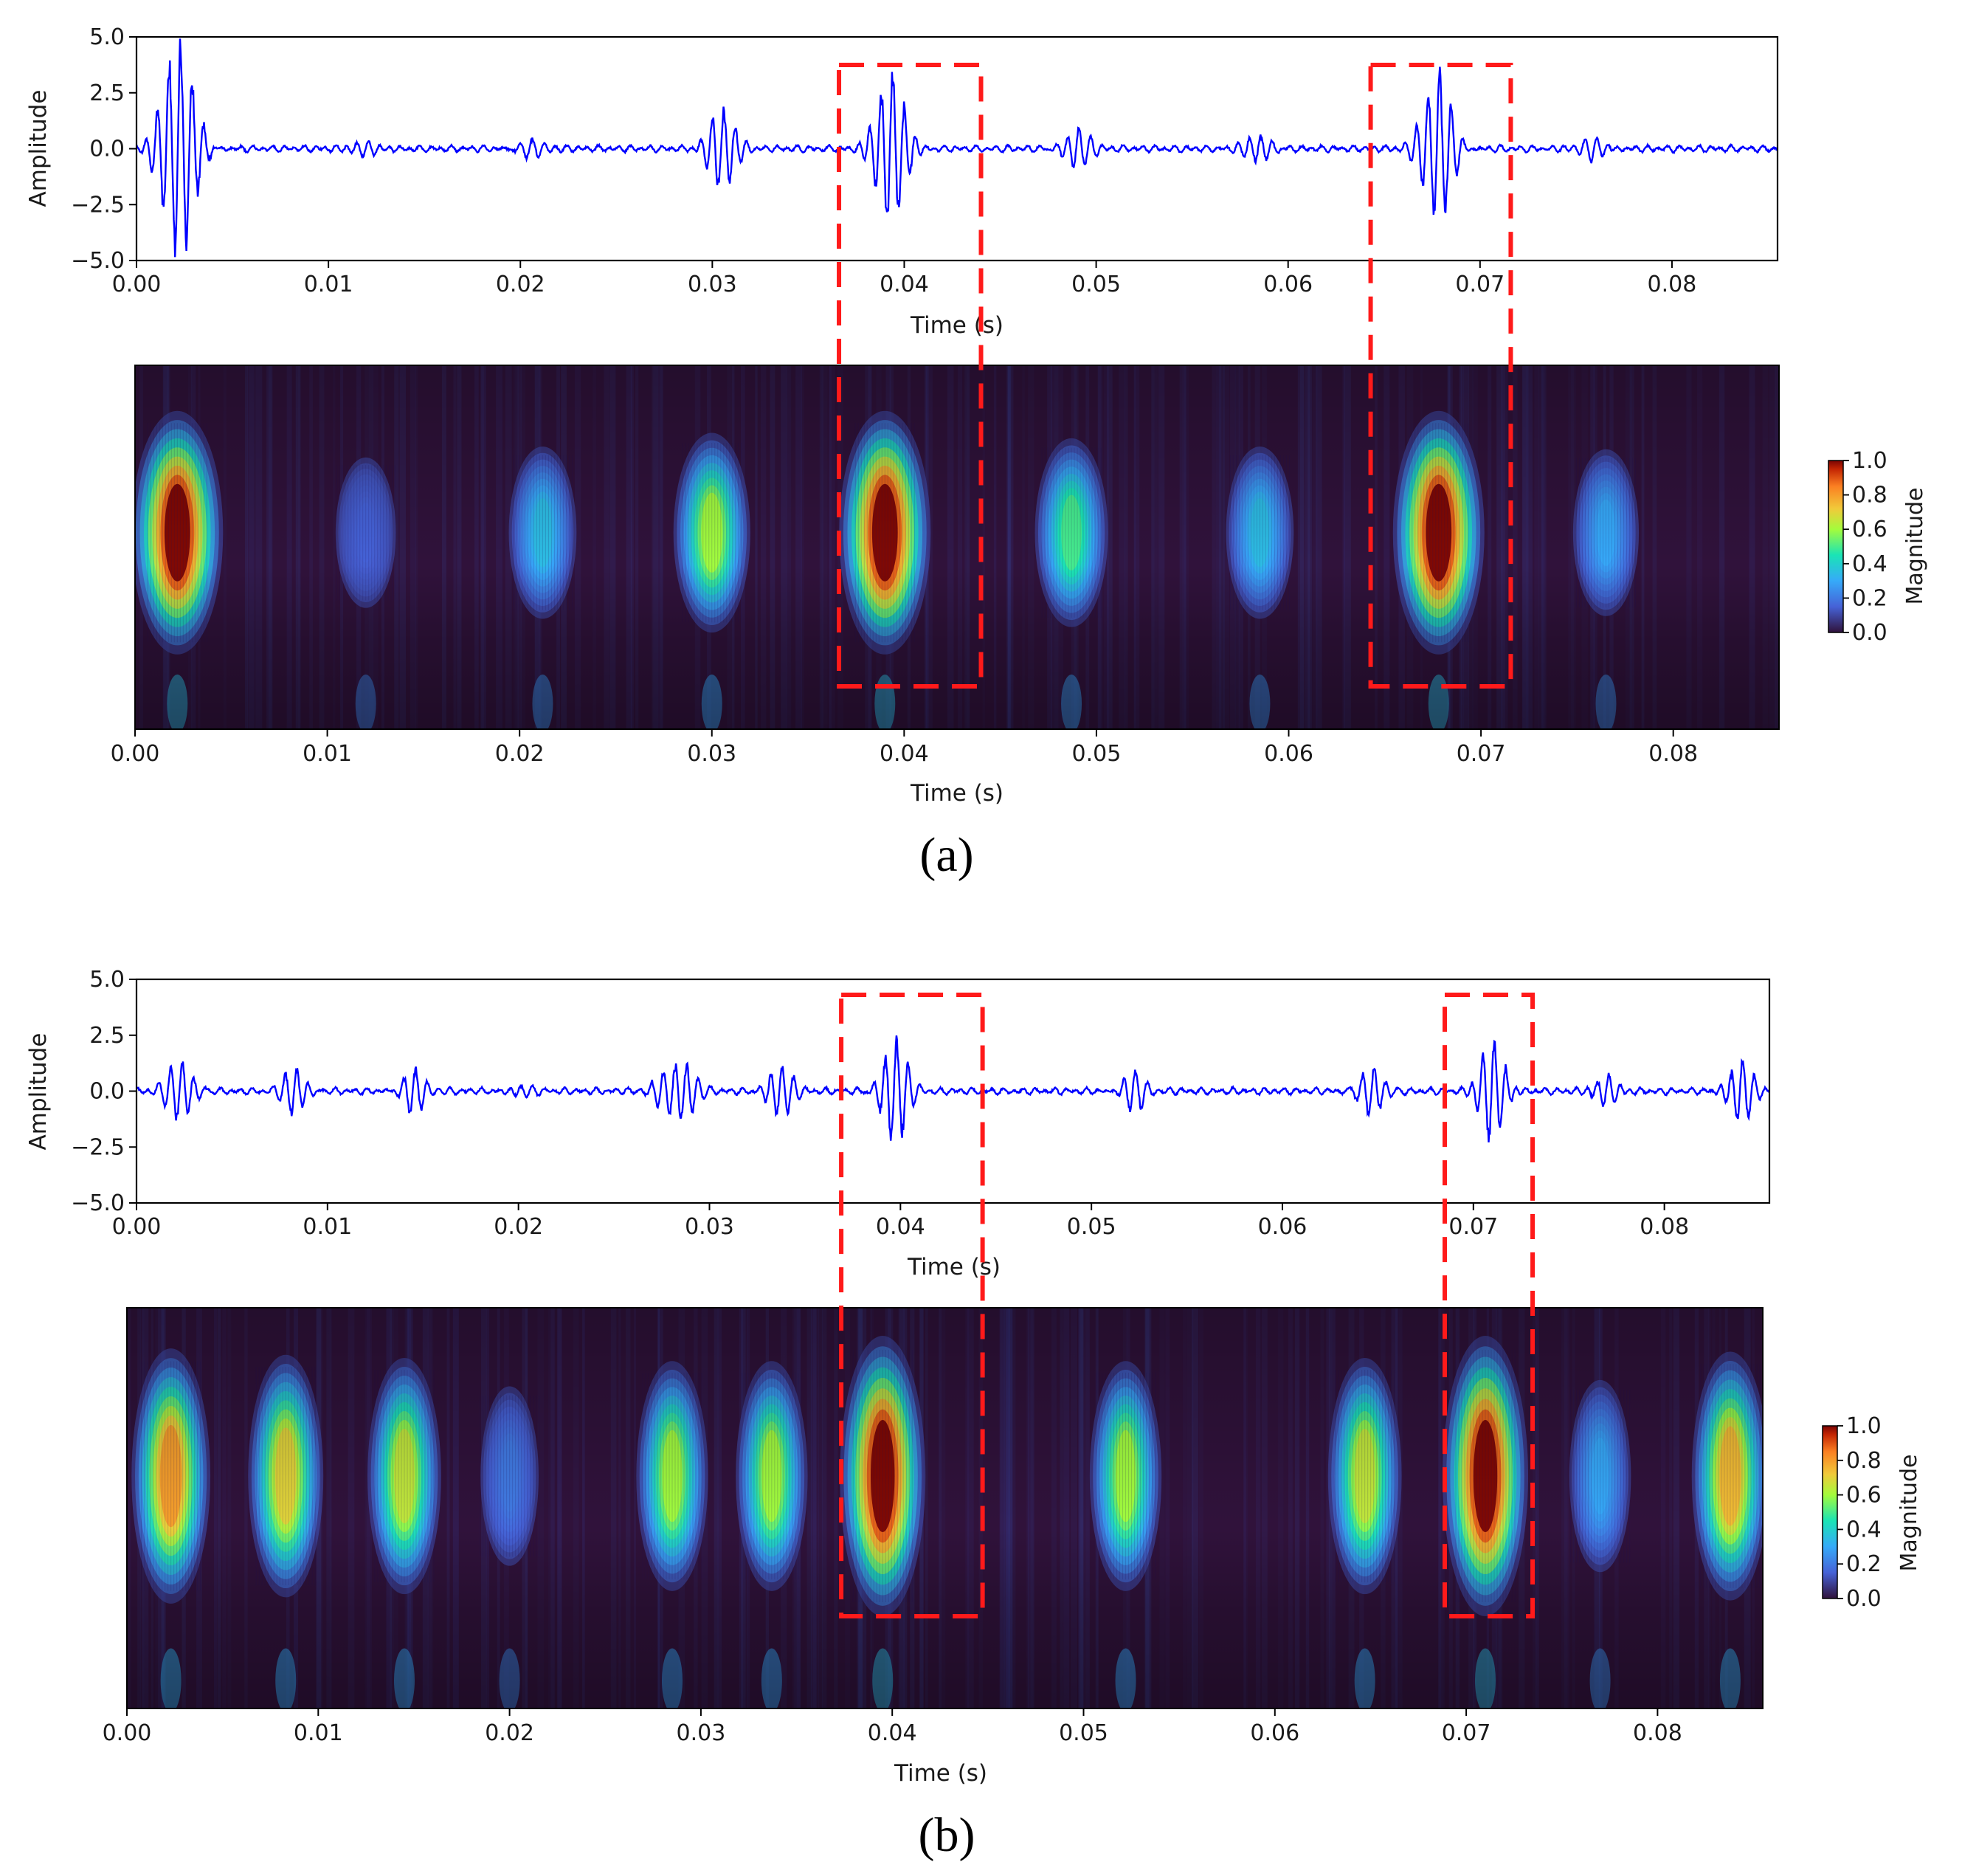 Image resolution: width=1962 pixels, height=1876 pixels. I want to click on panel-a-highlight-box, so click(1441, 376).